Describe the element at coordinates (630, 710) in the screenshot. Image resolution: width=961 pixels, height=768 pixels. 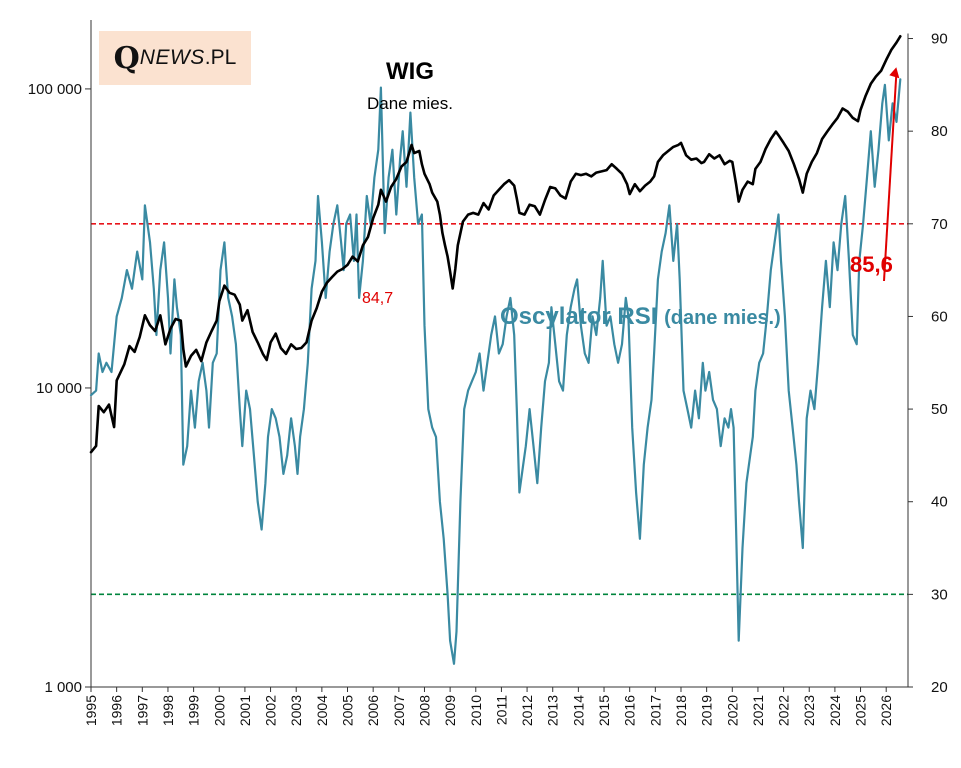
I see `x-tick-label: 2016` at that location.